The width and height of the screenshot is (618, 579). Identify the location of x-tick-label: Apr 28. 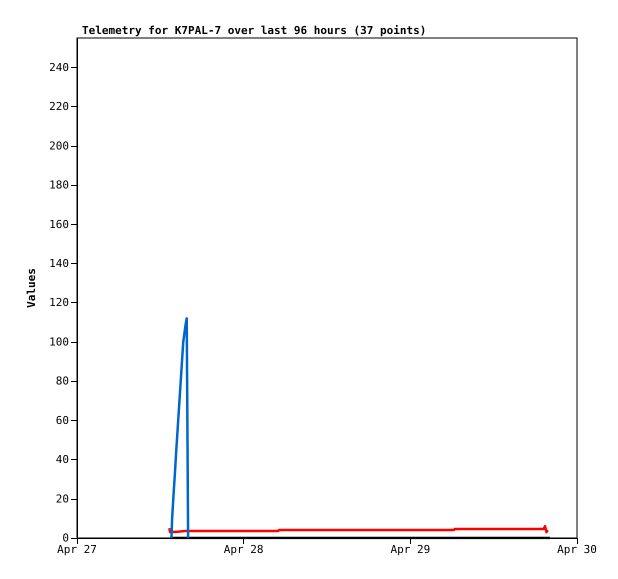
(244, 549).